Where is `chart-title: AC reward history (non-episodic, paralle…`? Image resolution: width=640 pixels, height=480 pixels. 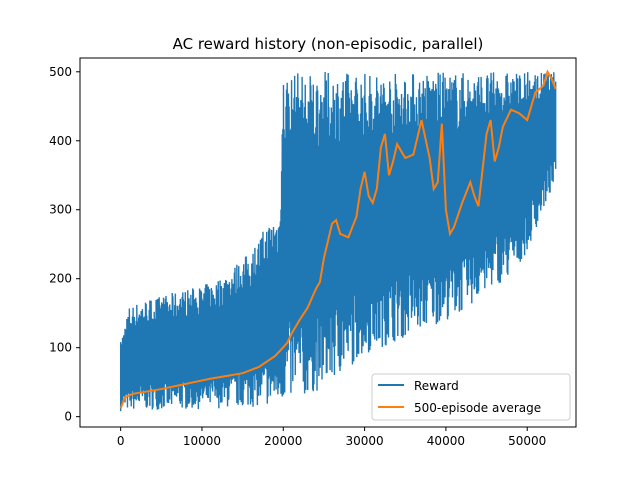
chart-title: AC reward history (non-episodic, paralle… is located at coordinates (328, 44).